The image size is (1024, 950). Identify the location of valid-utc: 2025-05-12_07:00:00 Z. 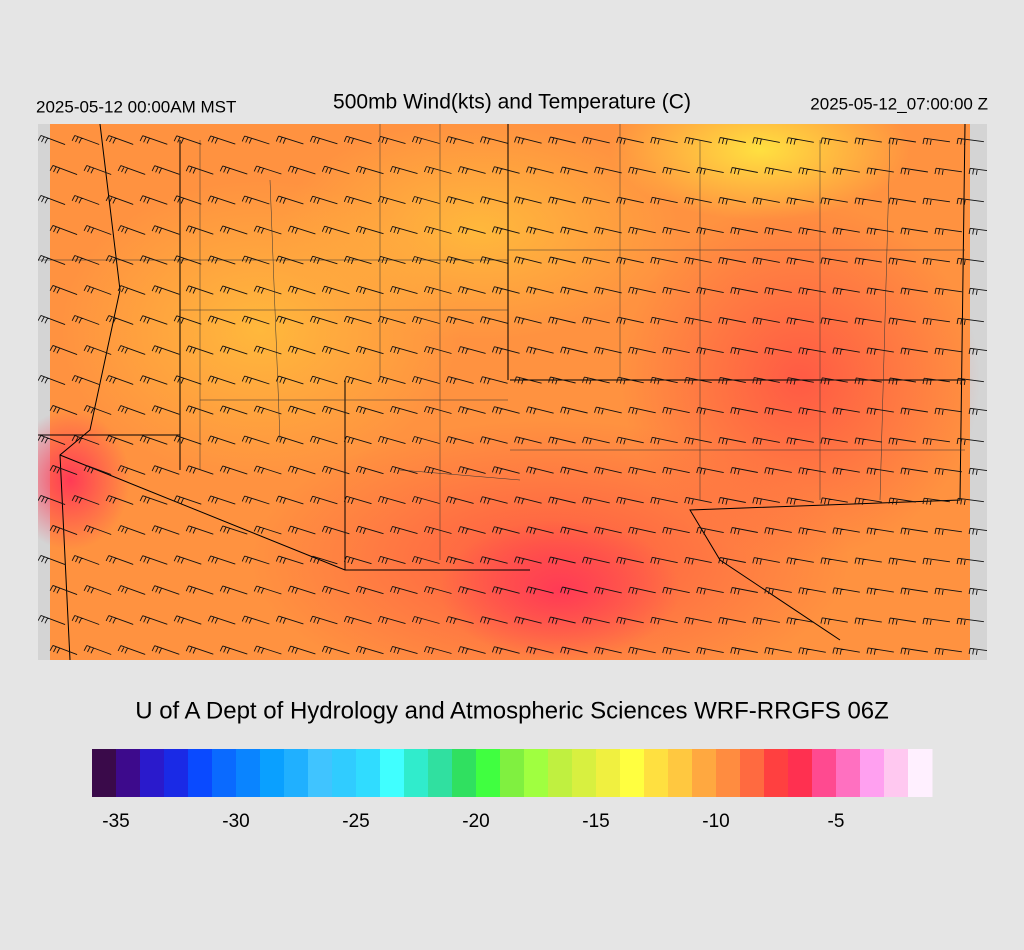
(899, 103).